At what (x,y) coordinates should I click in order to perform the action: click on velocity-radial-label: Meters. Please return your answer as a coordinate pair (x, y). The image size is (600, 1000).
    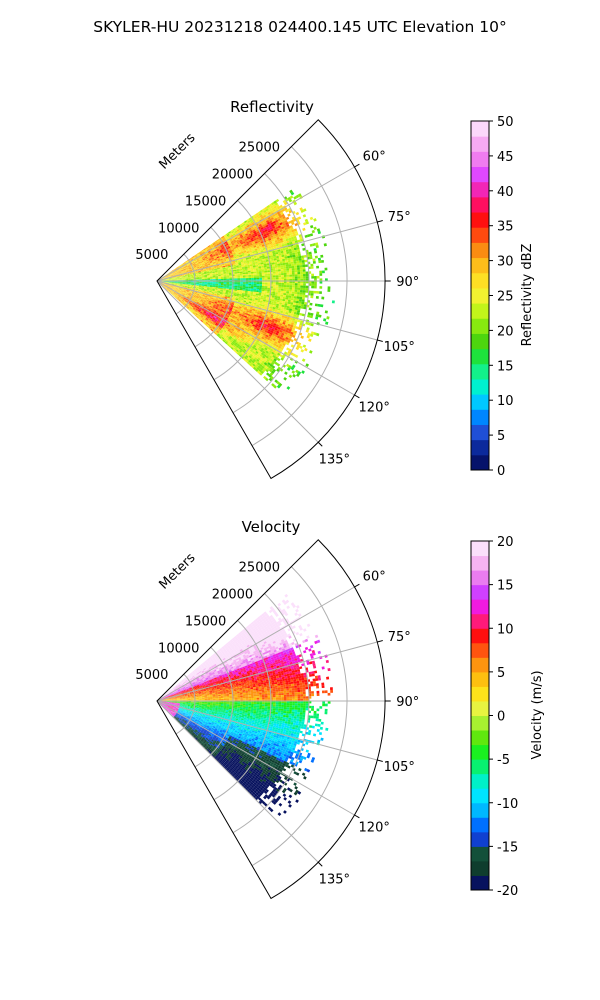
    Looking at the image, I should click on (178, 571).